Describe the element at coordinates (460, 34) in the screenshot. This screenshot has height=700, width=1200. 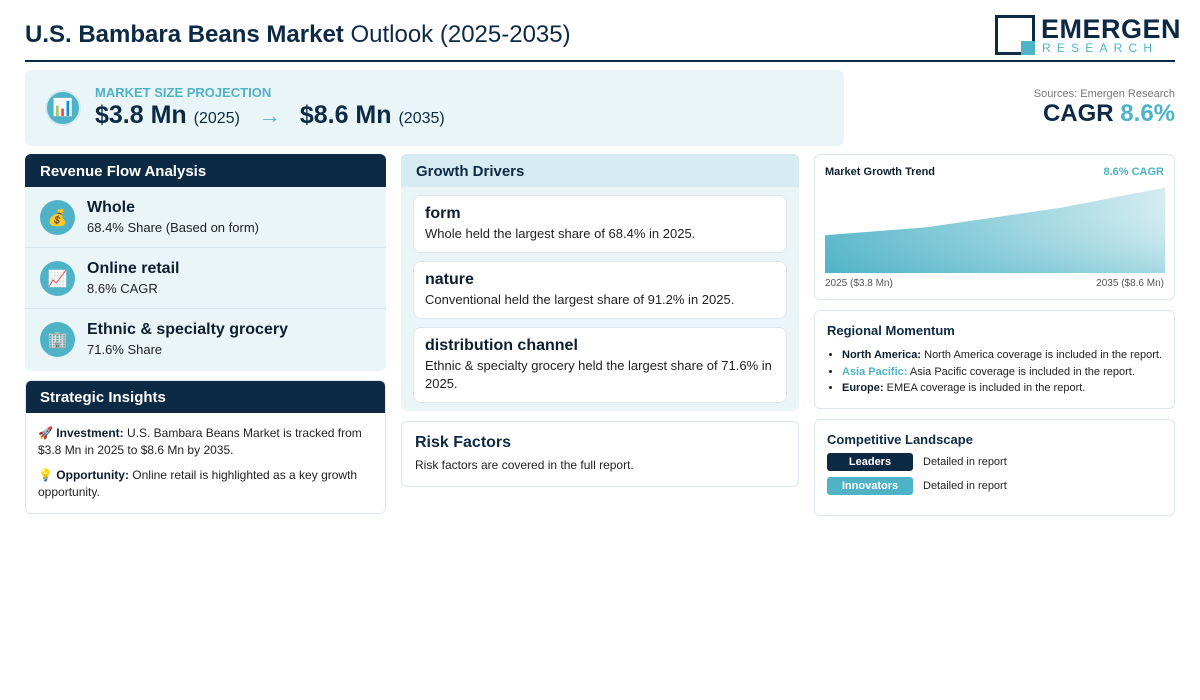
I see `page-title-light: Outlook (2025-2035)` at that location.